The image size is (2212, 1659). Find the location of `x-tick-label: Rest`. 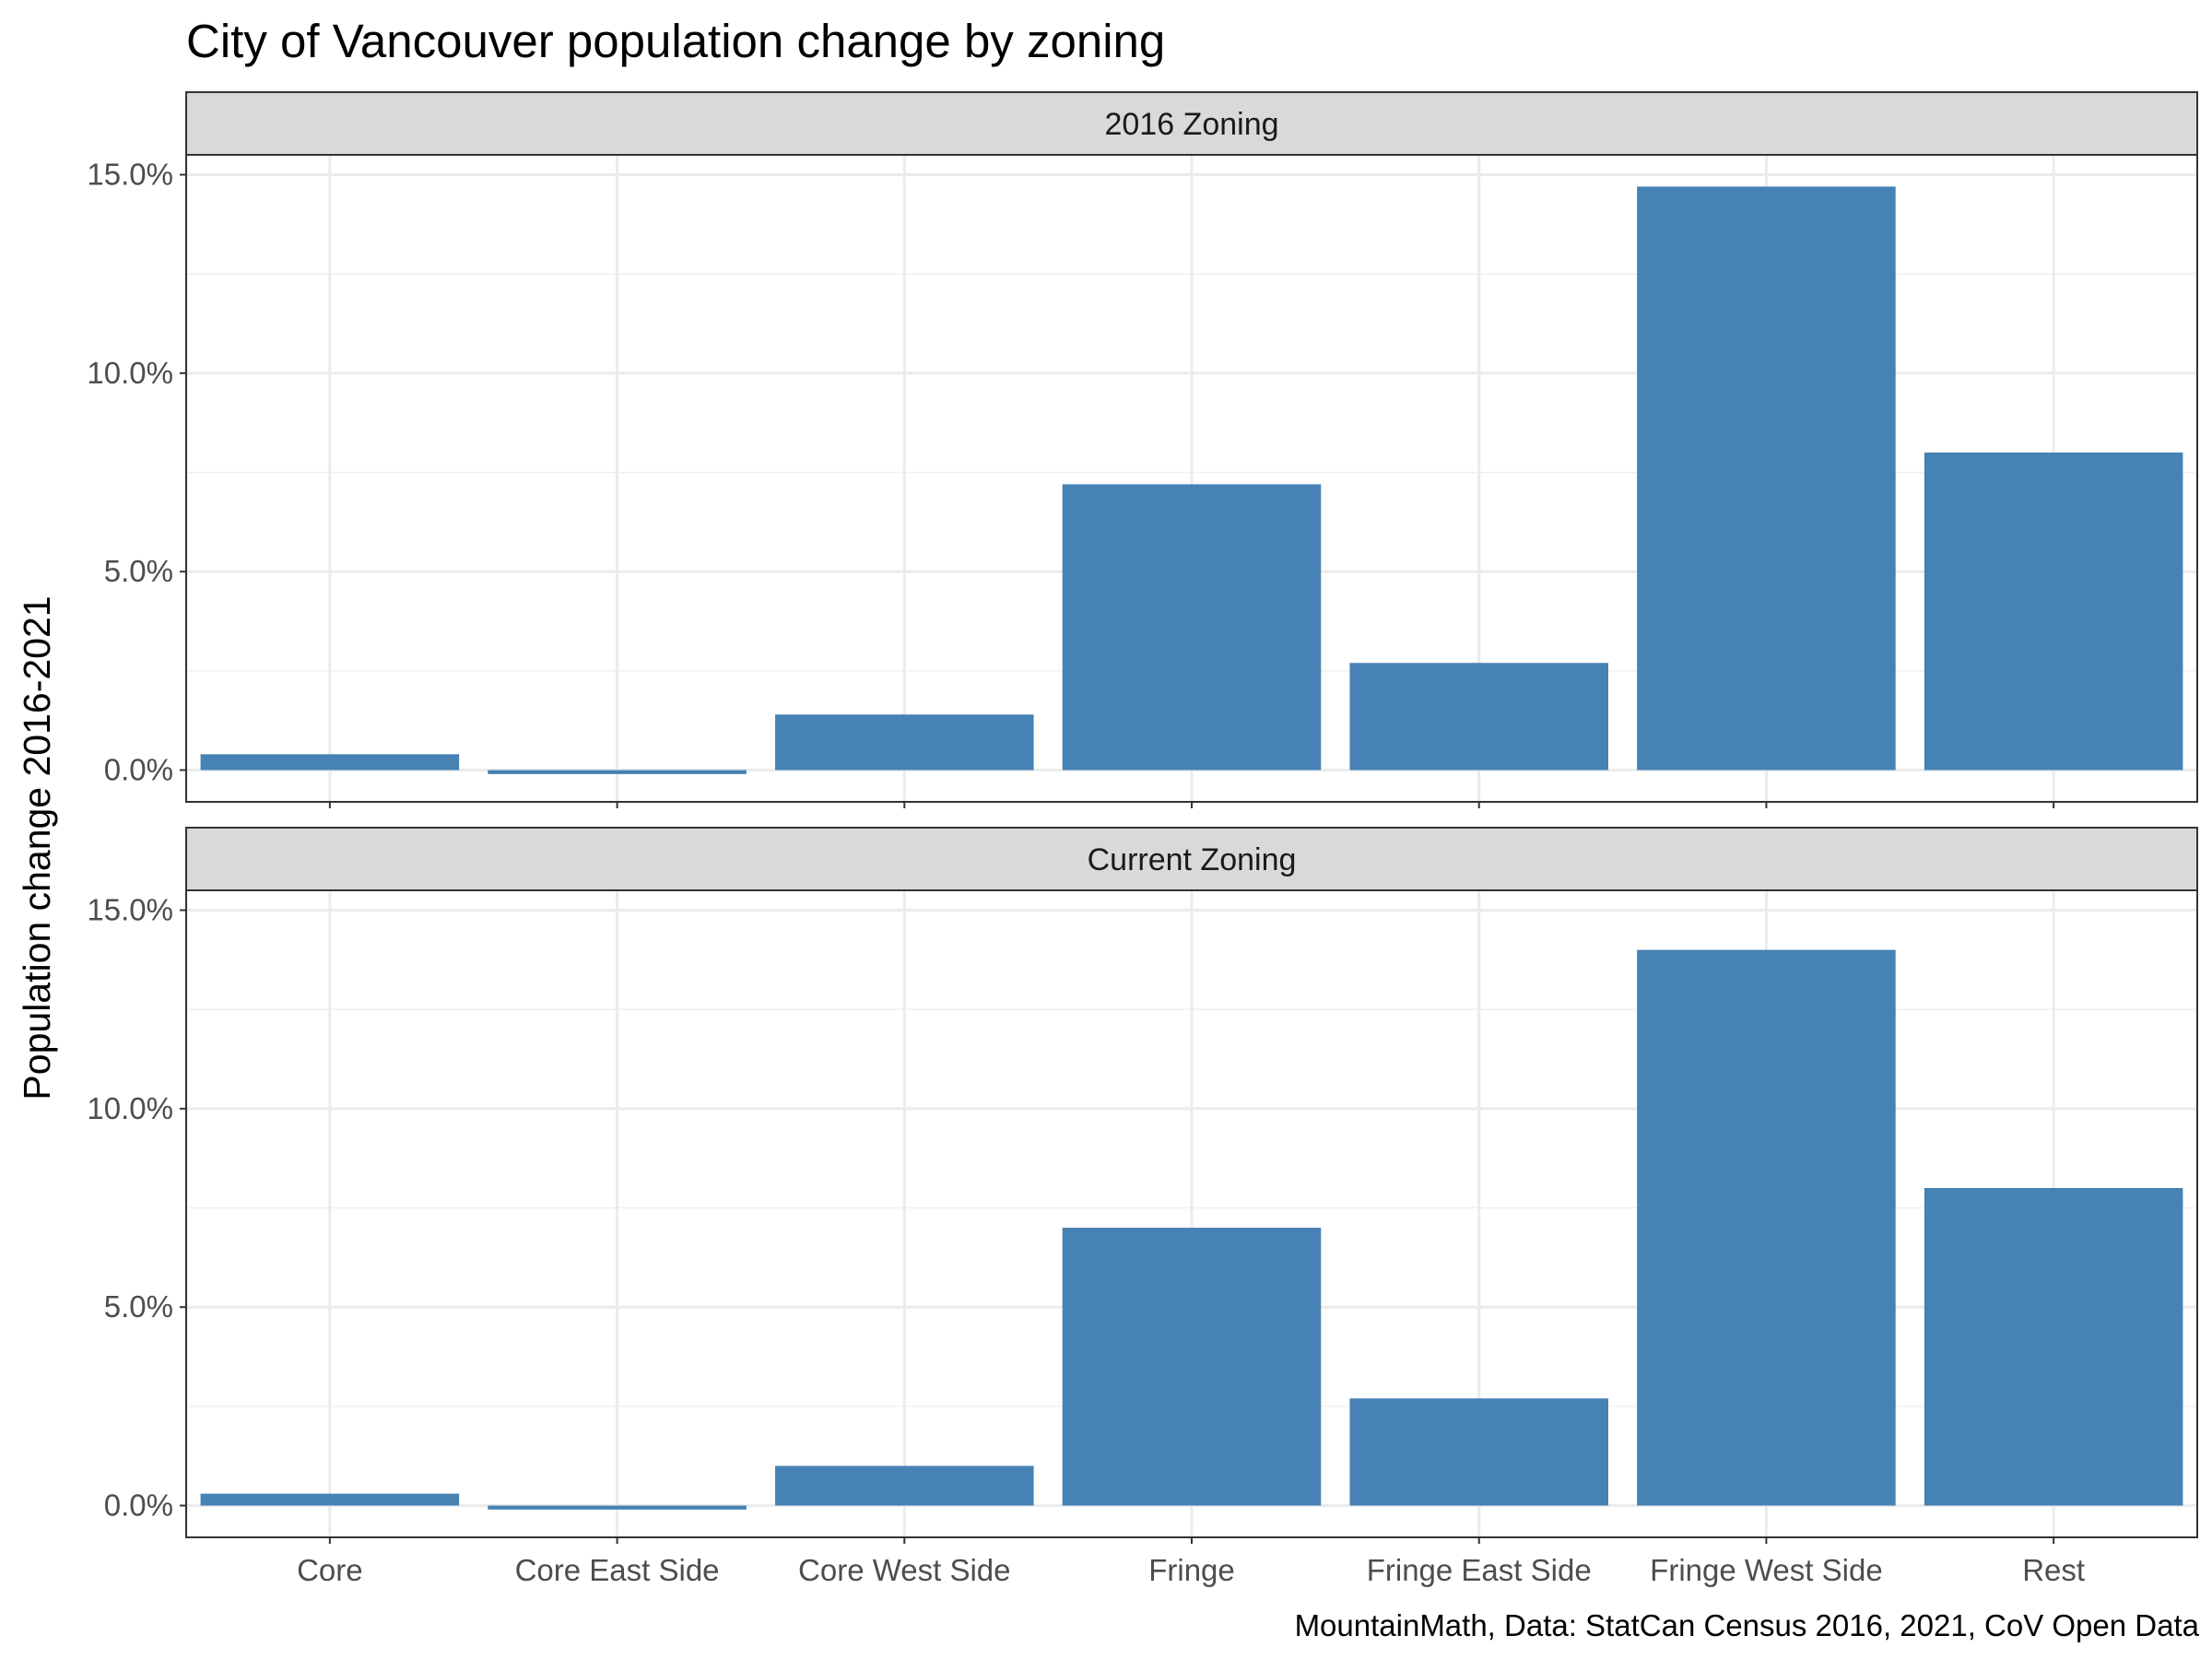

x-tick-label: Rest is located at coordinates (2053, 1570).